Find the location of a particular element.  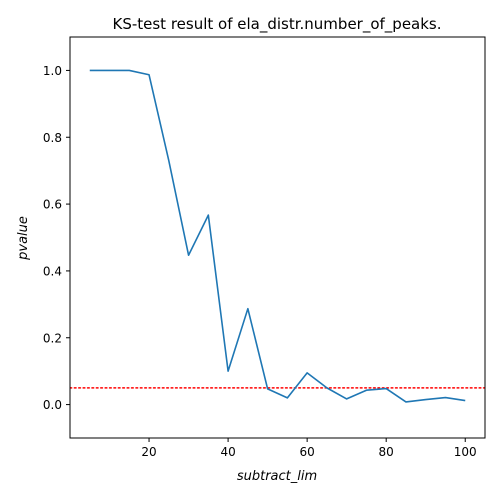

x-axis-title: subtract_lim is located at coordinates (277, 476).